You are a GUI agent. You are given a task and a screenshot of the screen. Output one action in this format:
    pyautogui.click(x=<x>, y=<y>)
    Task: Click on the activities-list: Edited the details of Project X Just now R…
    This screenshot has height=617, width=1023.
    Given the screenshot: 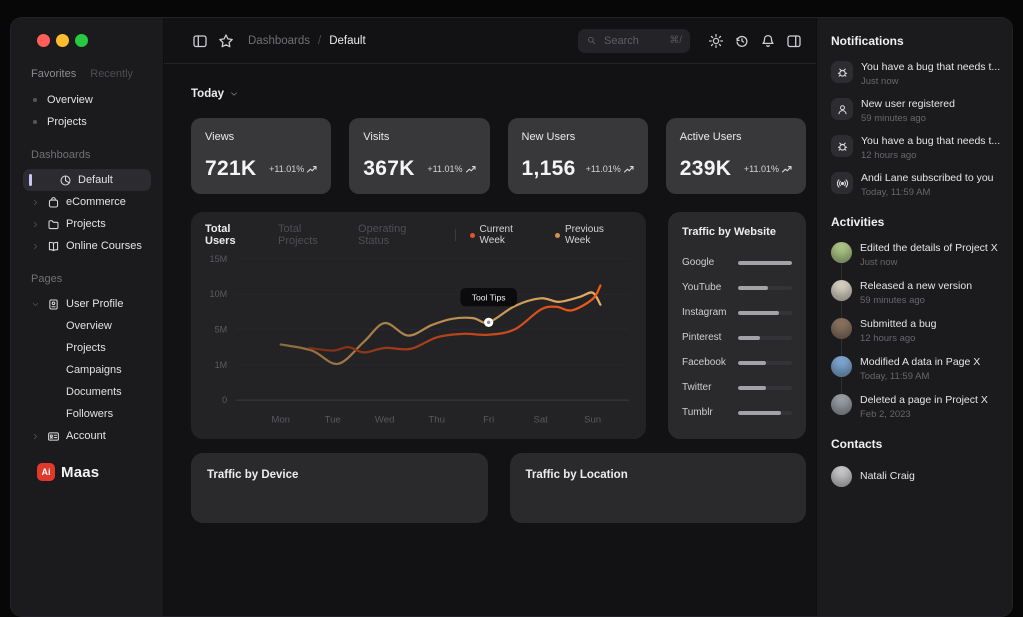 What is the action you would take?
    pyautogui.click(x=914, y=332)
    